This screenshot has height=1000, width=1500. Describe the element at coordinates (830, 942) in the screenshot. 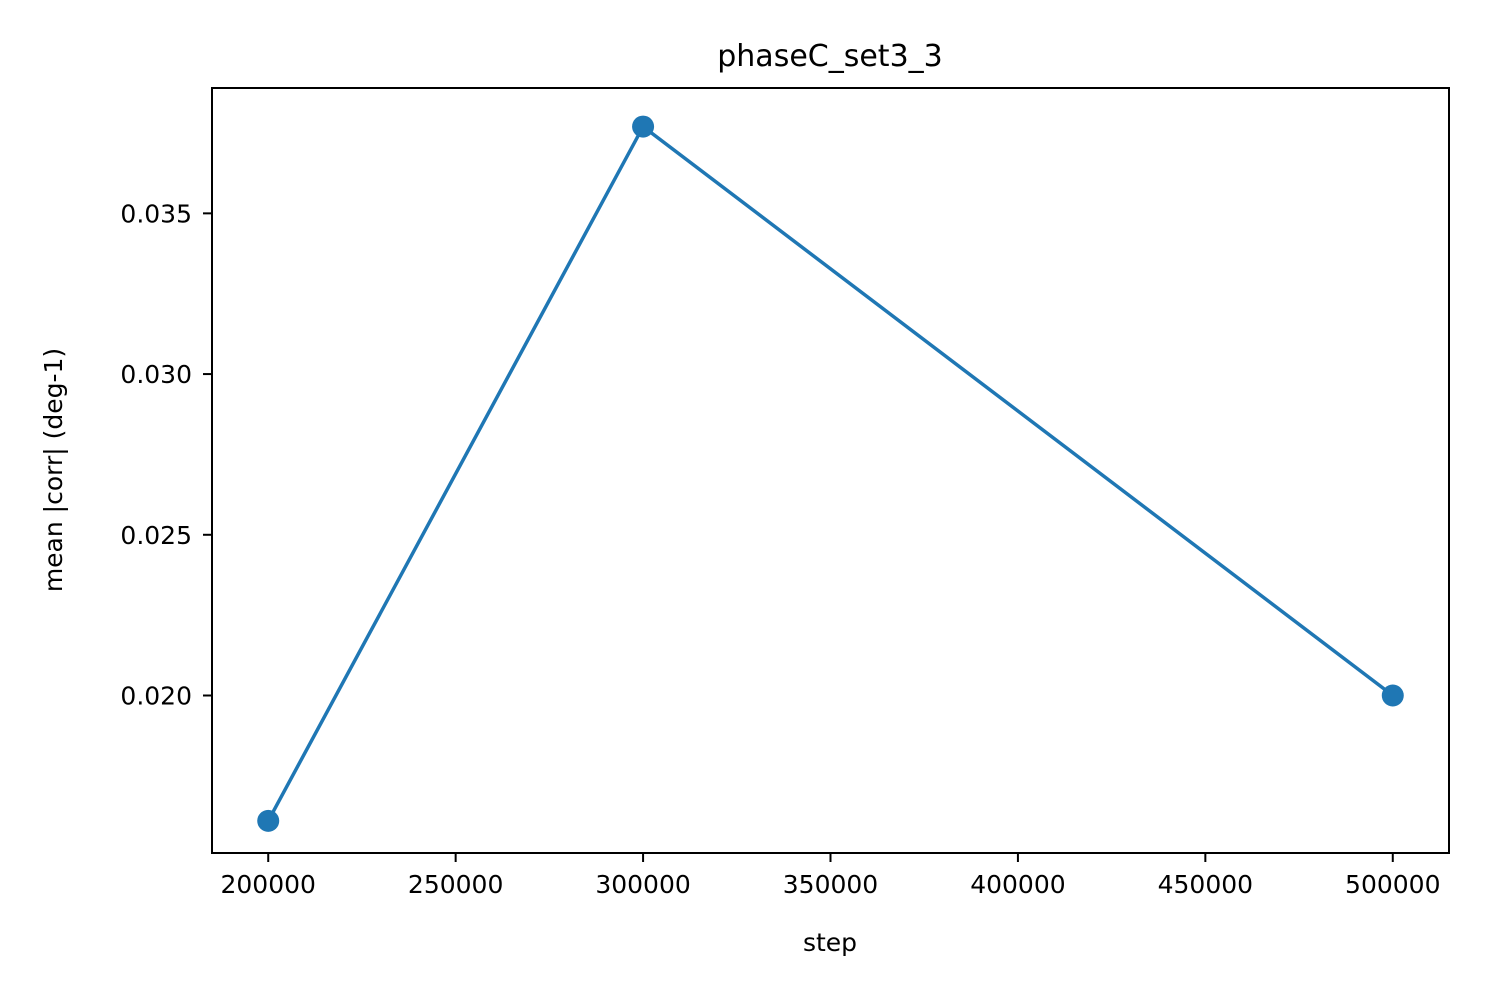

I see `x-axis-title: step` at that location.